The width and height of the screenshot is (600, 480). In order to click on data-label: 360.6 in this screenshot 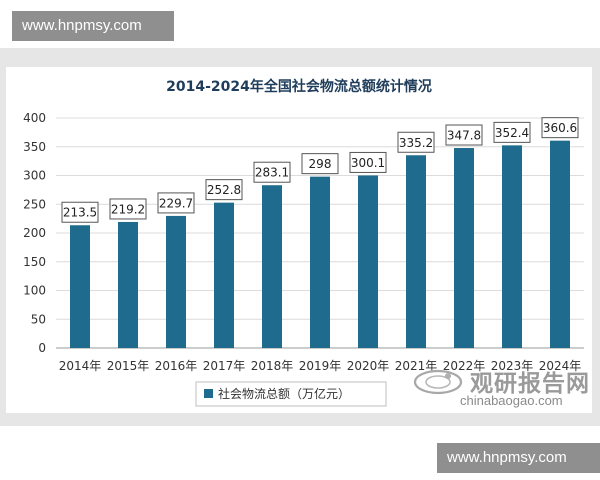, I will do `click(560, 128)`.